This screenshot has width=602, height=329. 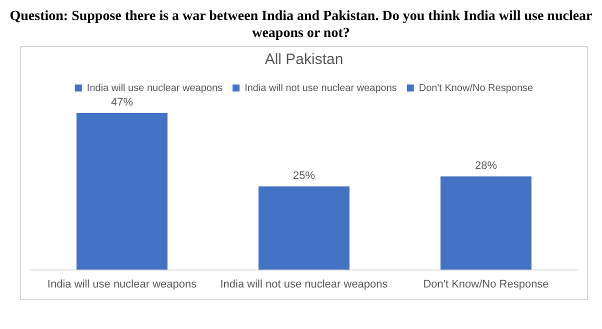 I want to click on x-tick-label: Don't Know/No Response, so click(x=486, y=284).